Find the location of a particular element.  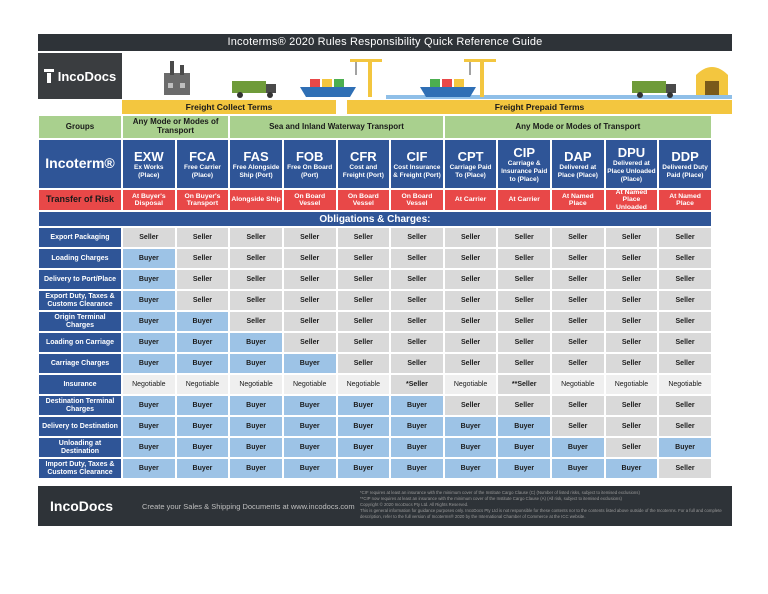

risk-cell: On Buyer's Transport is located at coordinates (202, 200).